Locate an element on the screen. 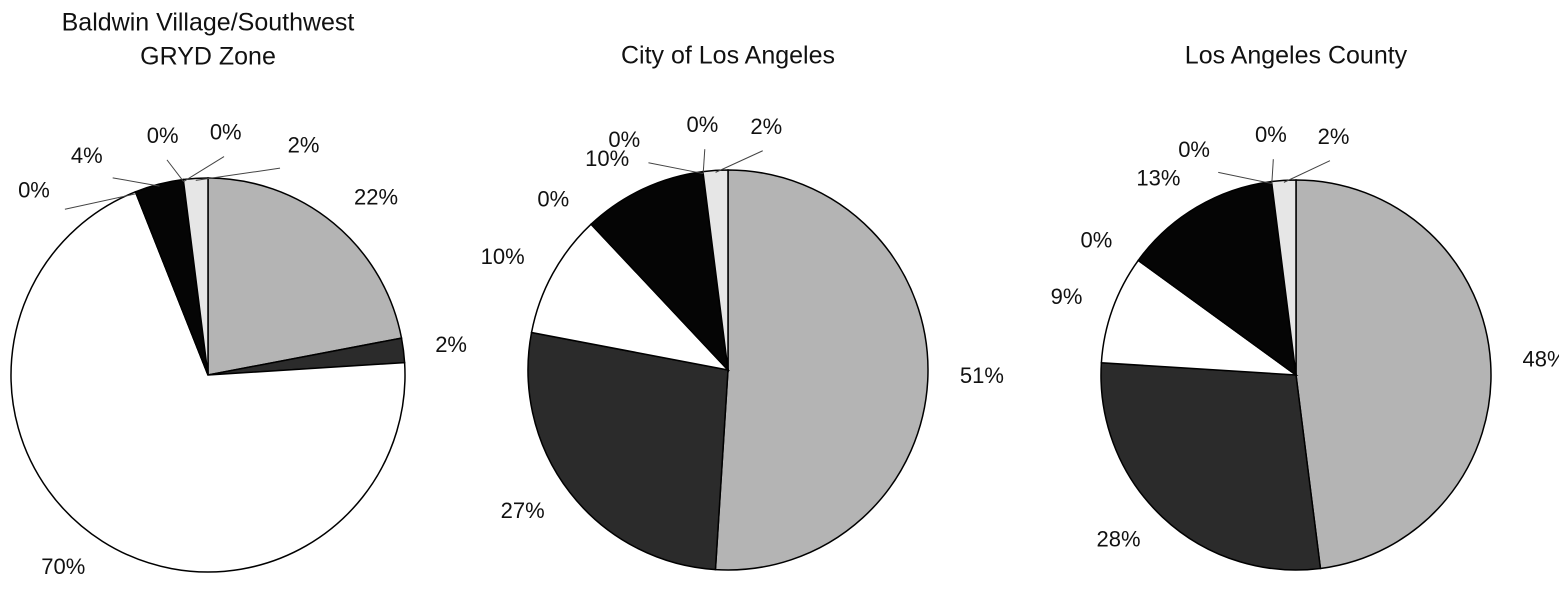 Image resolution: width=1559 pixels, height=596 pixels. data-label: 28% is located at coordinates (1119, 538).